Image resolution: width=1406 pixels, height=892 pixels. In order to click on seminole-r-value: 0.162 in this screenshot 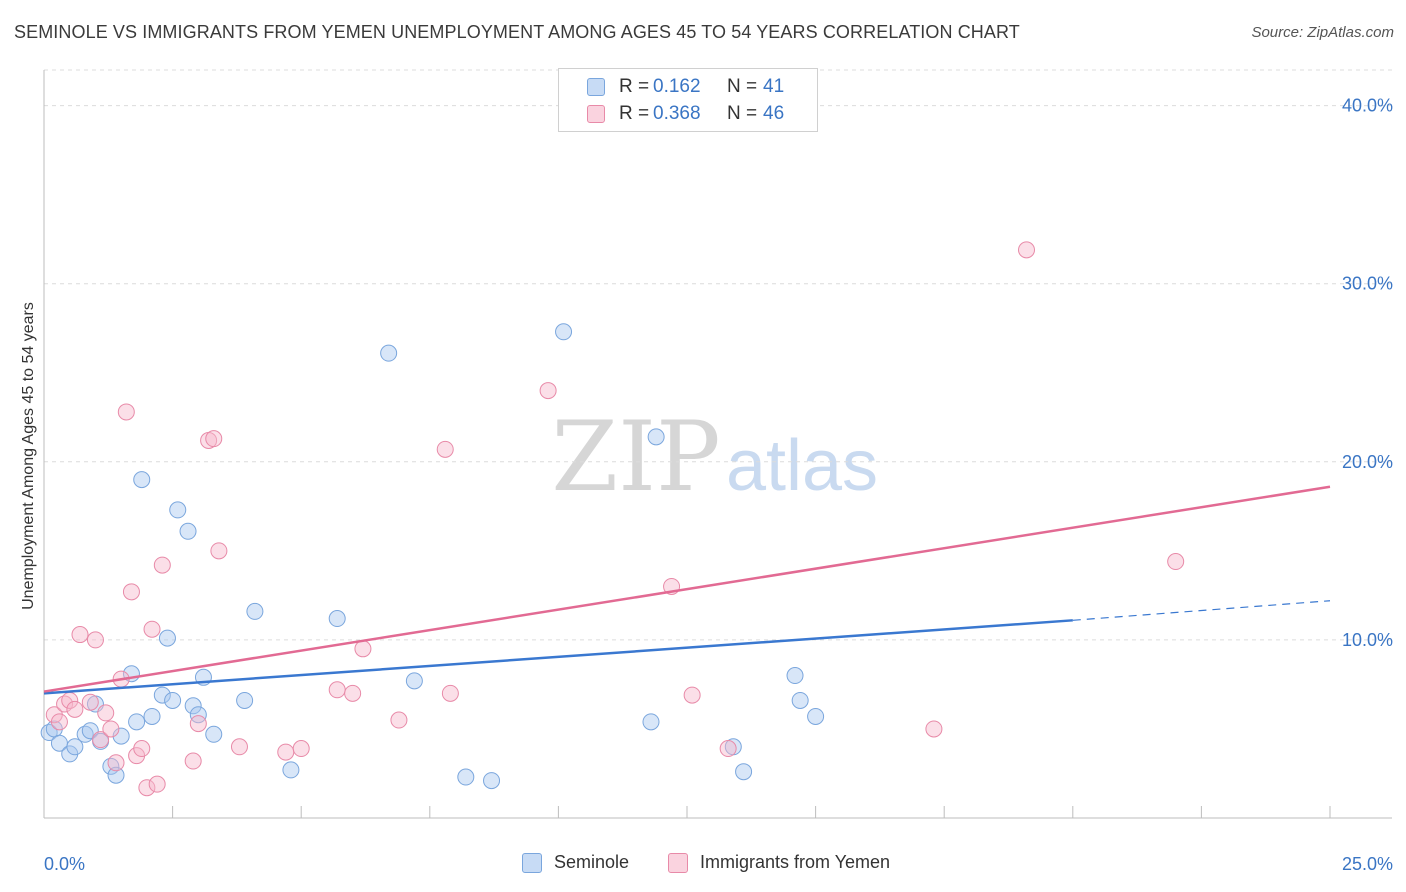, I will do `click(677, 86)`.